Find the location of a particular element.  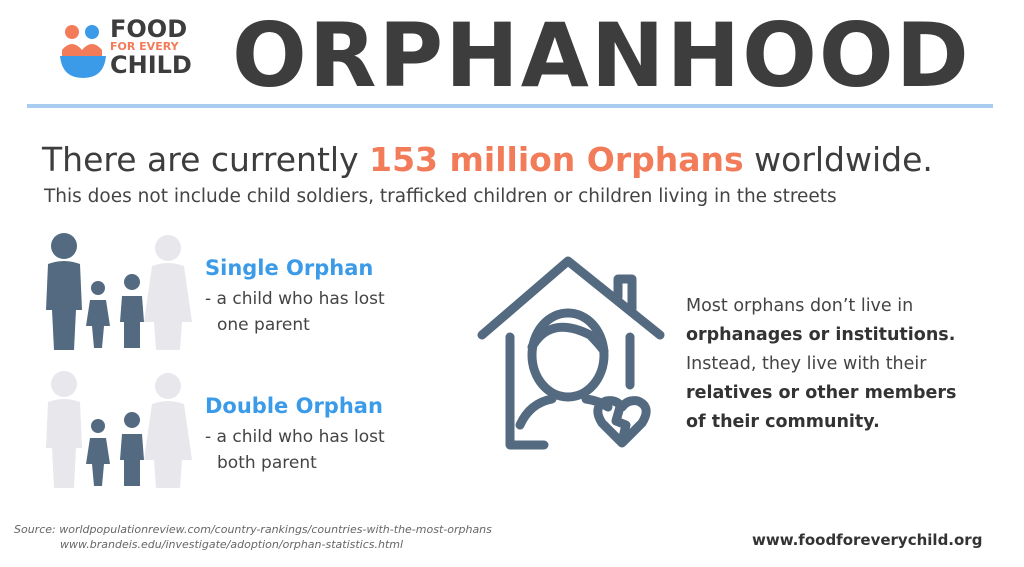

logo-text: FOOD FOR EVERY CHILD is located at coordinates (151, 47).